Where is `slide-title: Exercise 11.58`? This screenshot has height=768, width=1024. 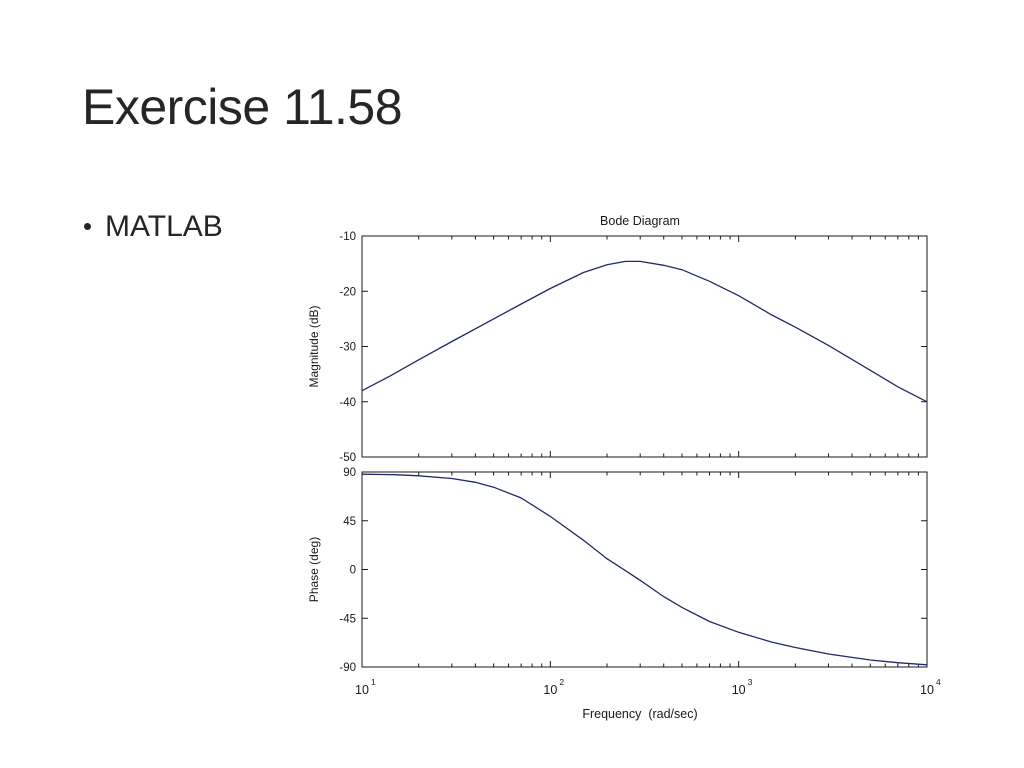
slide-title: Exercise 11.58 is located at coordinates (242, 107).